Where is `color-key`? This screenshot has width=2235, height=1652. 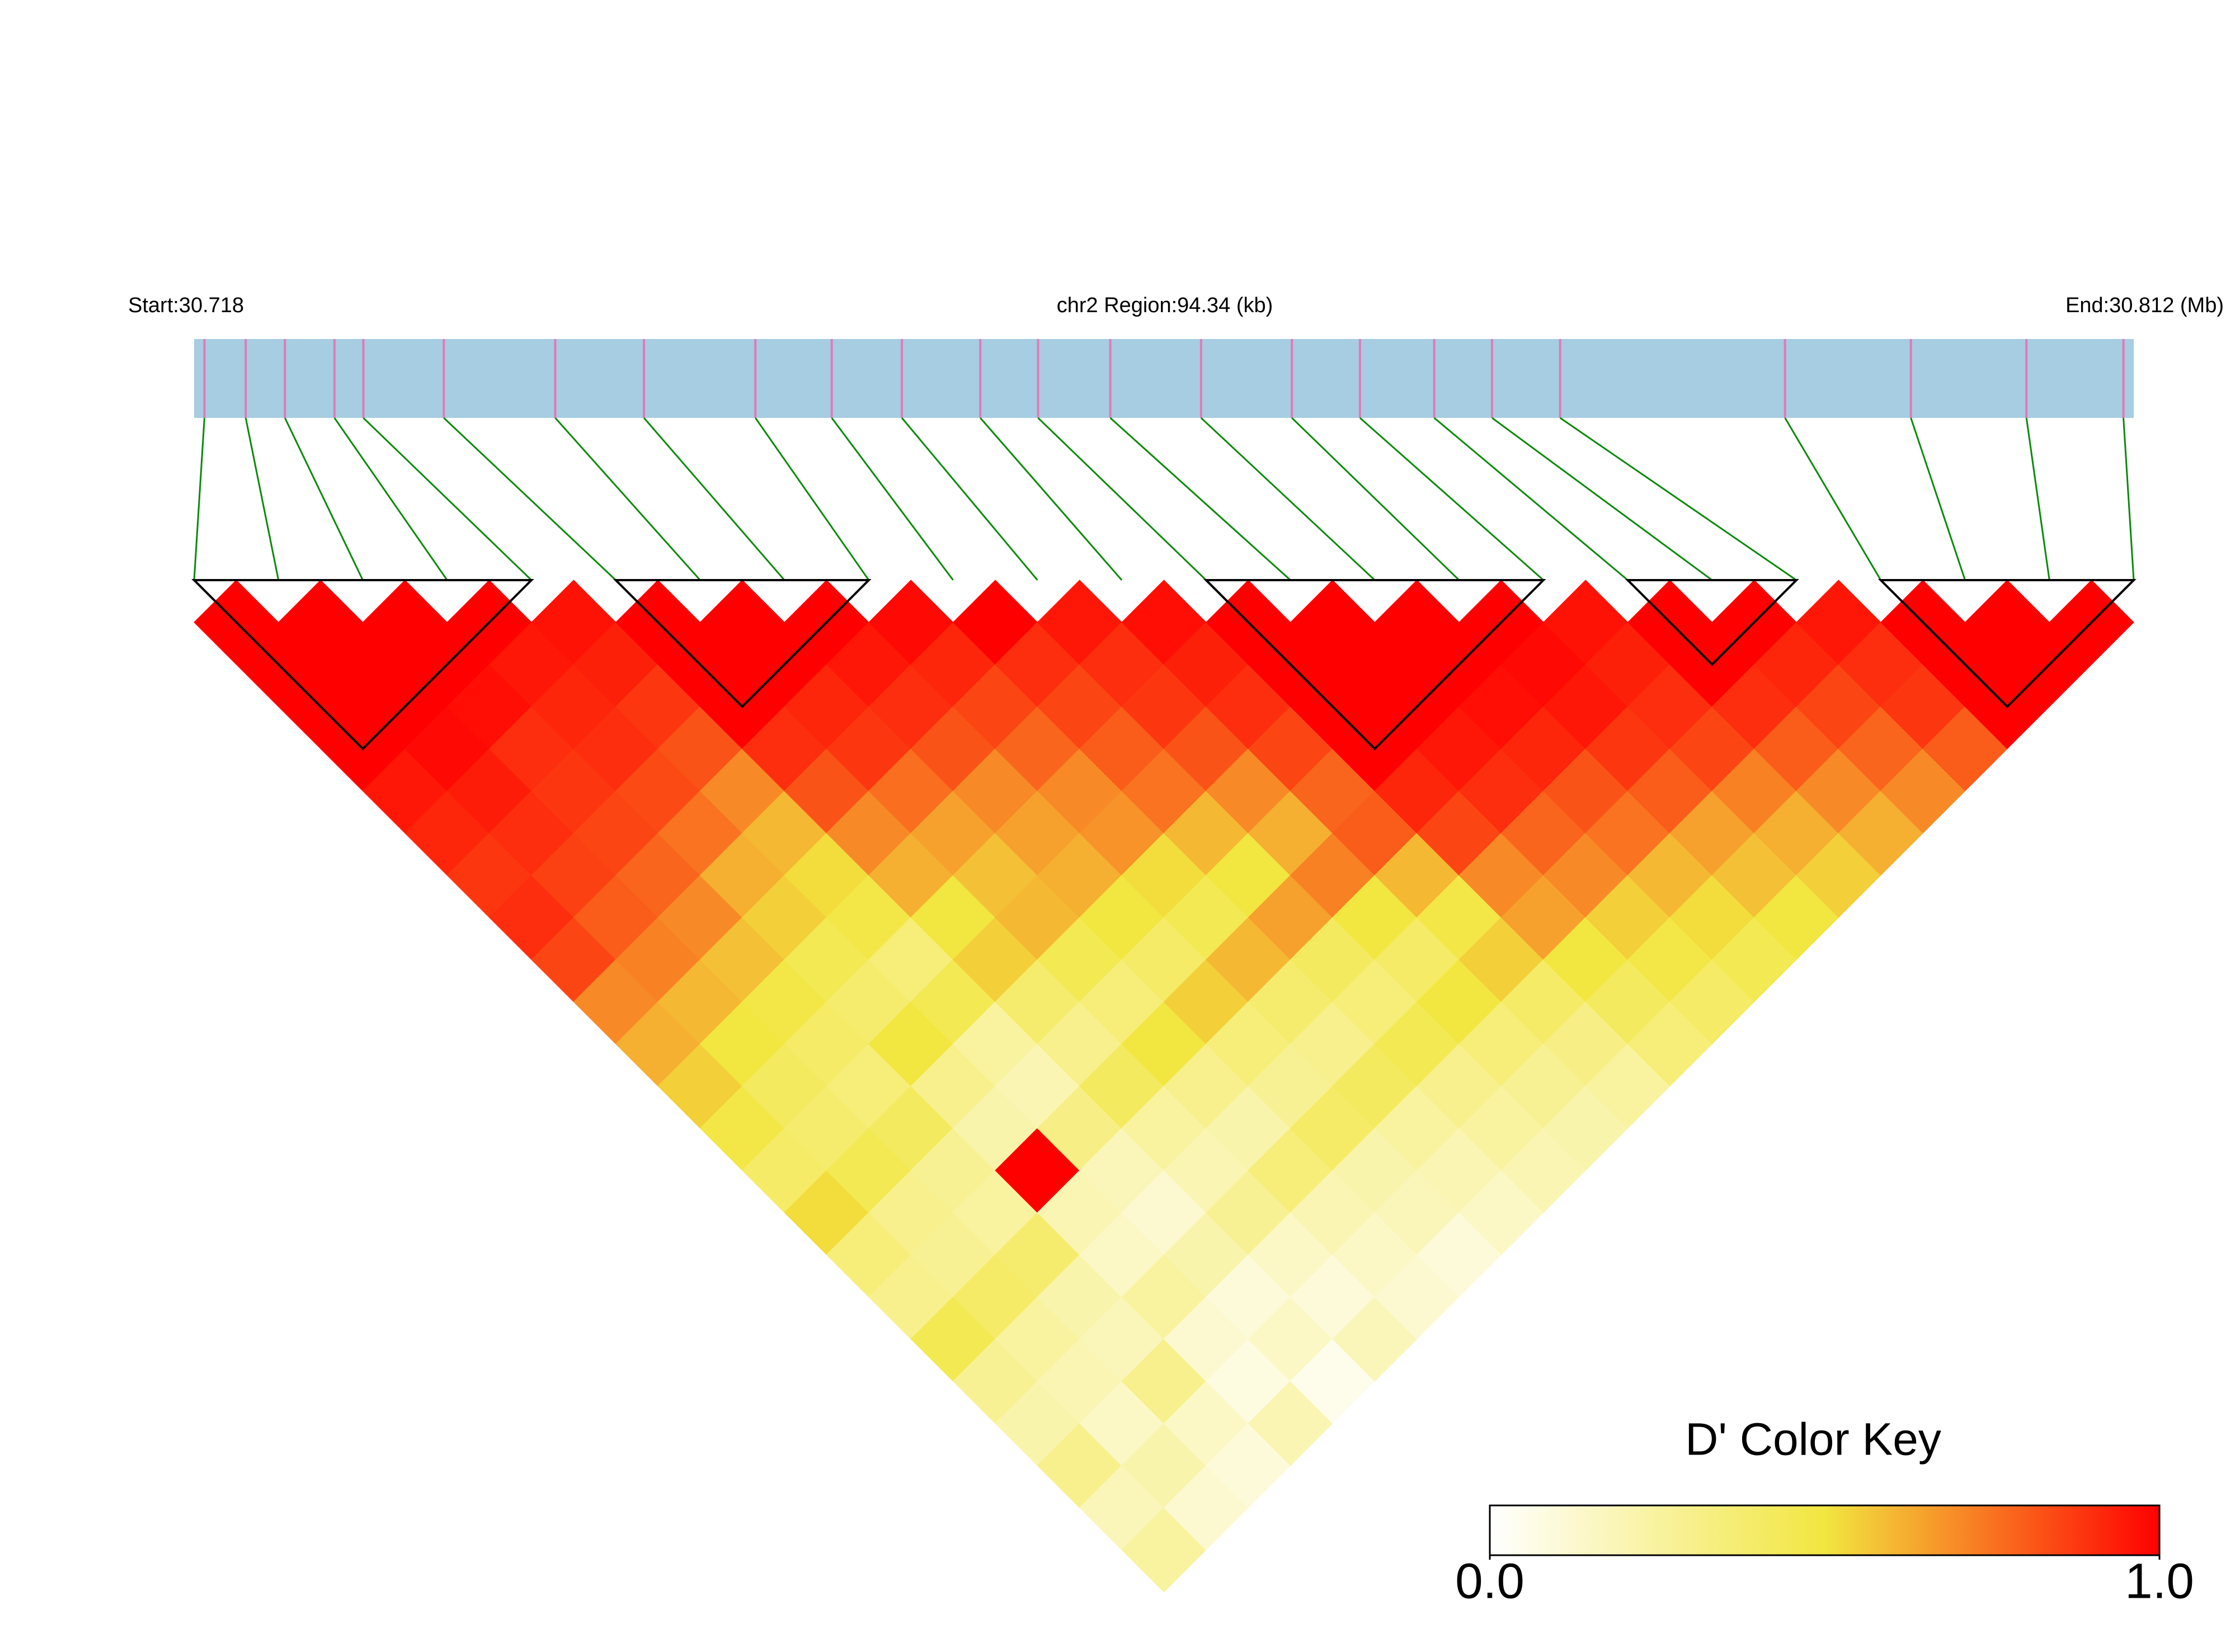 color-key is located at coordinates (1825, 1530).